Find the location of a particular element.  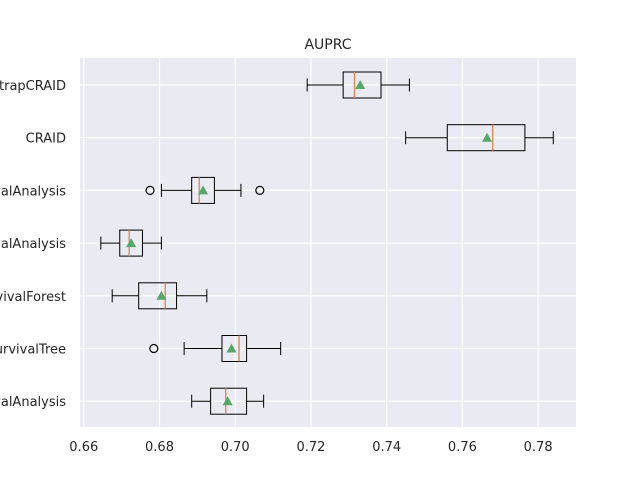

x-tick-label: 0.72 is located at coordinates (310, 447).